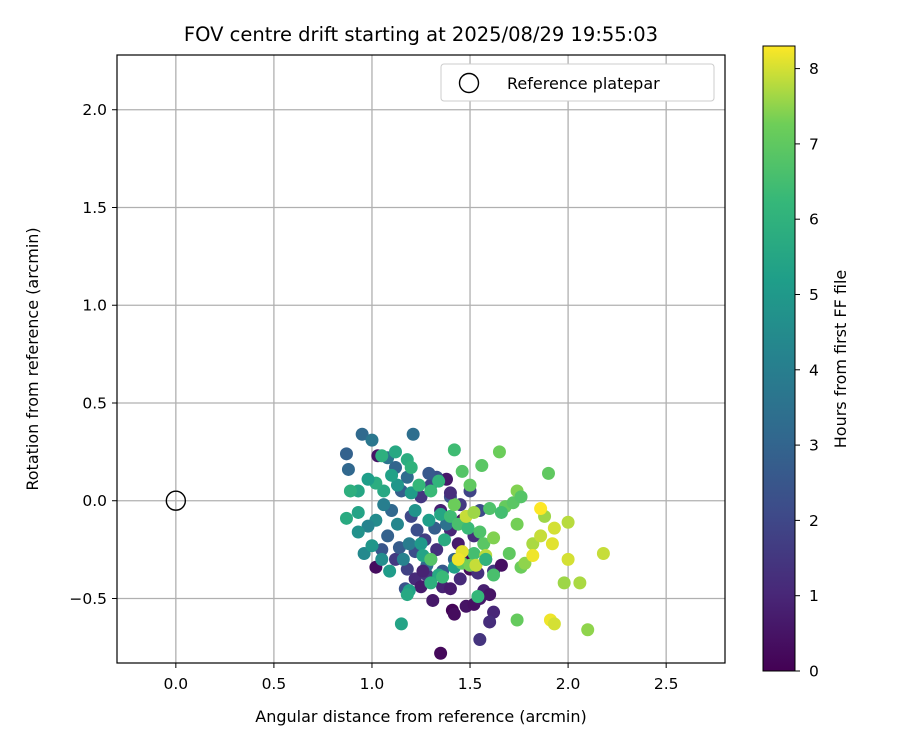 The width and height of the screenshot is (900, 754). I want to click on colorbar-tick-label: 2, so click(814, 521).